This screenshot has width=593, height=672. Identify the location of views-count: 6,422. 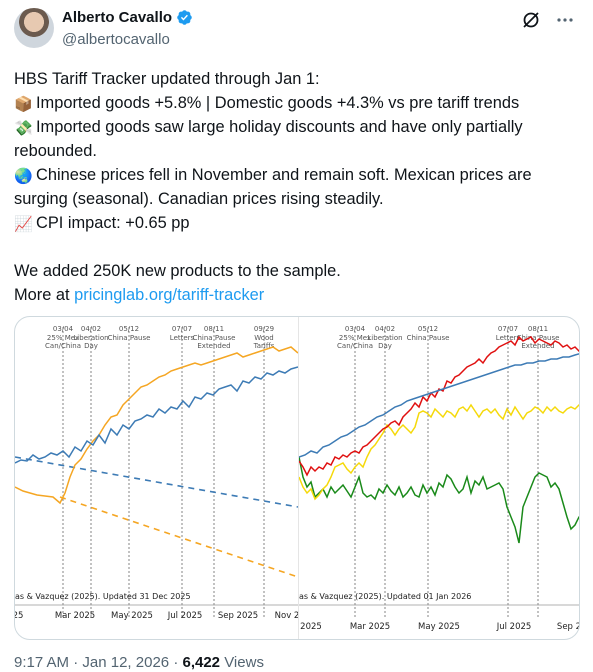
(201, 662).